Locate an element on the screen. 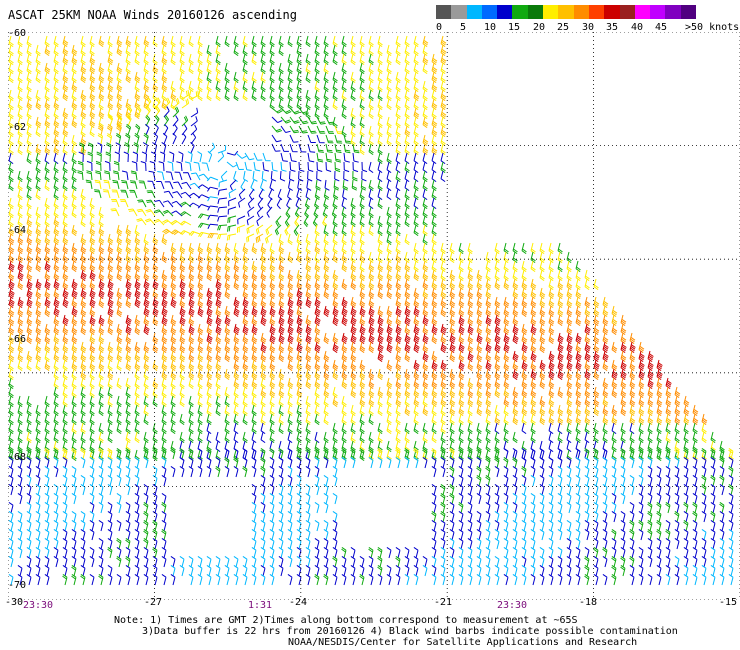  time-label: 1:31 is located at coordinates (260, 605).